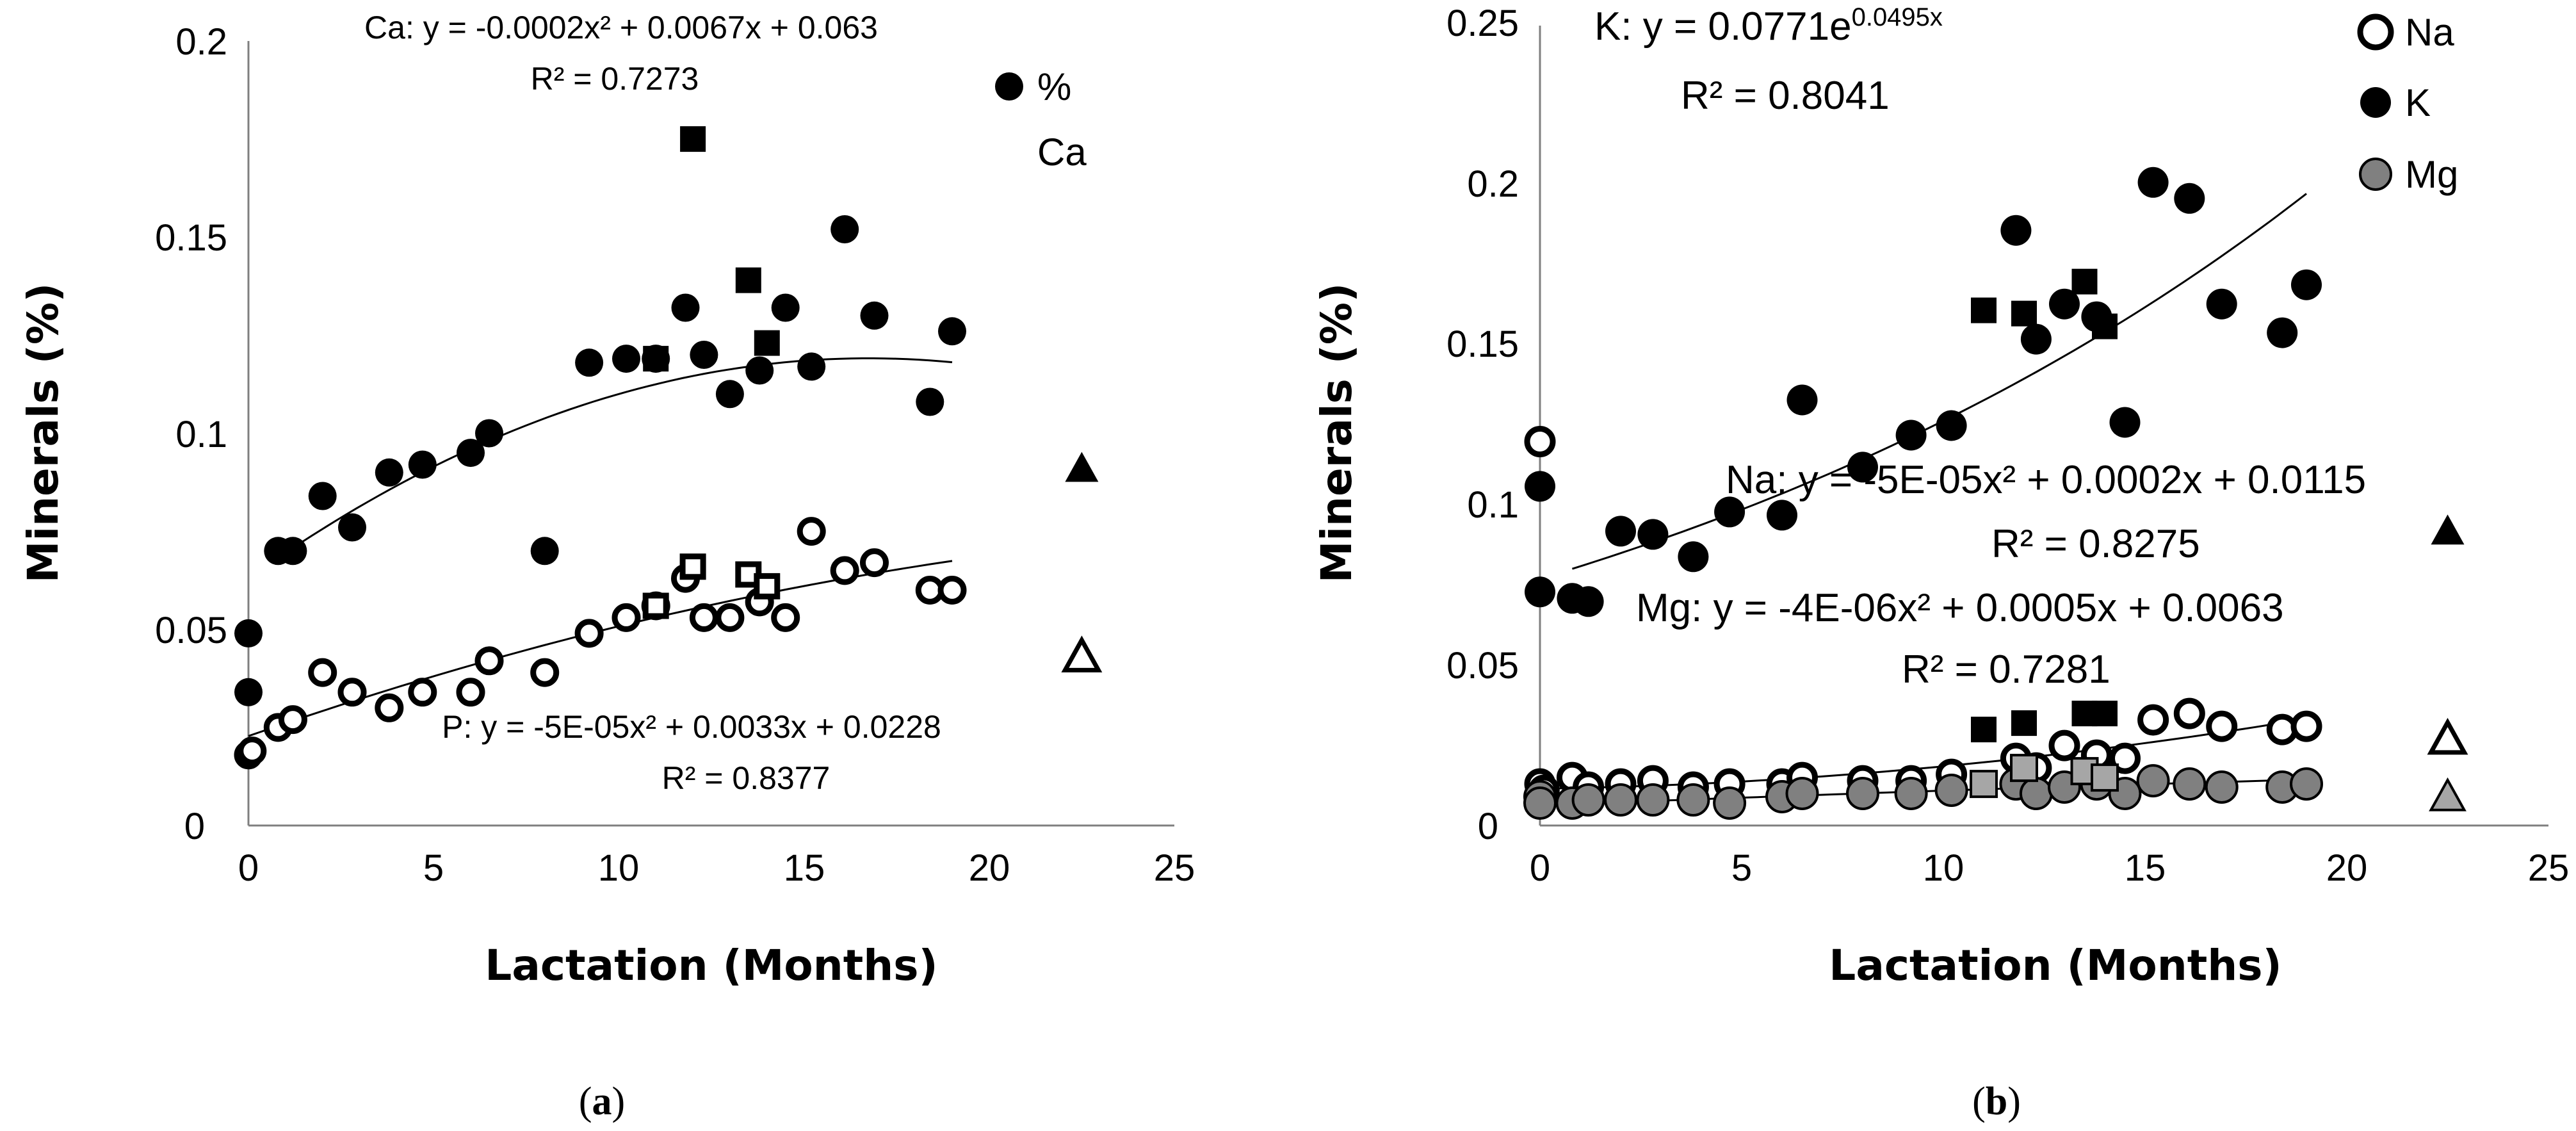  What do you see at coordinates (691, 727) in the screenshot?
I see `chart-a-p-equation: P: y = -5E-05x² + 0.0033x + 0.0228` at bounding box center [691, 727].